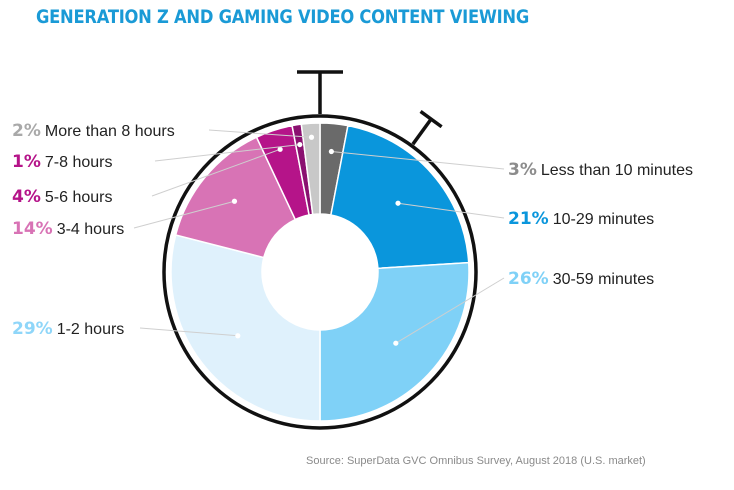 Image resolution: width=734 pixels, height=490 pixels. I want to click on stopwatch-button-cap, so click(431, 119).